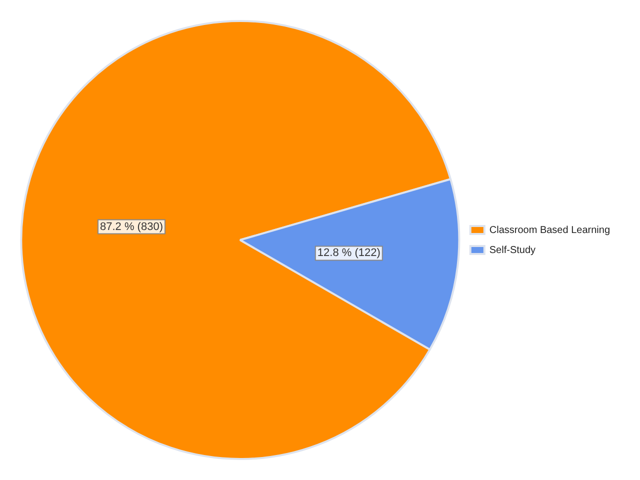 Image resolution: width=640 pixels, height=480 pixels. Describe the element at coordinates (512, 250) in the screenshot. I see `legend-label: Self-Study` at that location.